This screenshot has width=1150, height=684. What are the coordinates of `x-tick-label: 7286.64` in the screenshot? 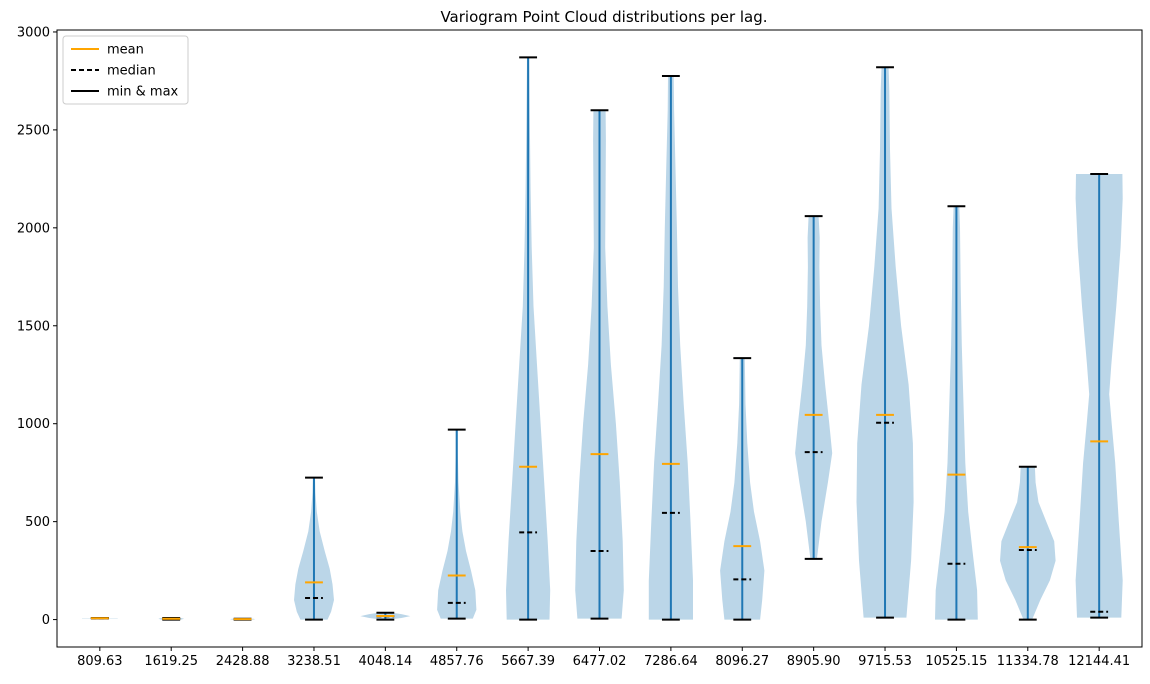 It's located at (671, 661).